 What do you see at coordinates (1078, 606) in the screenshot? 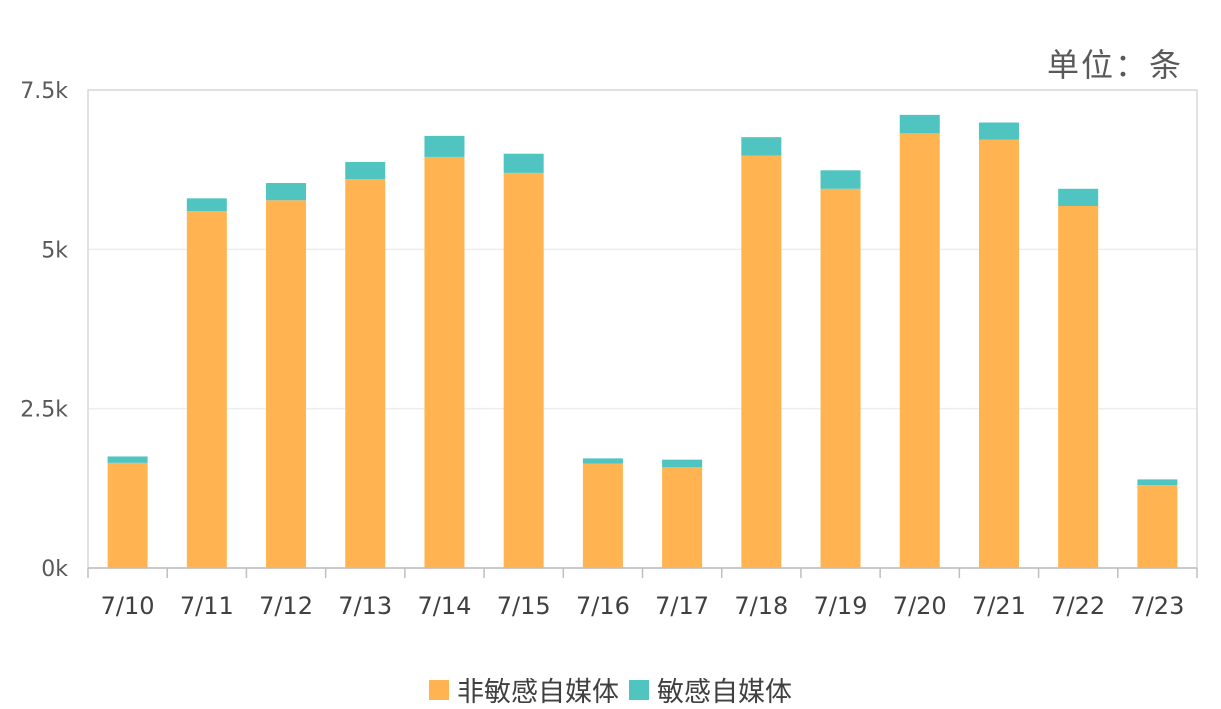
I see `x-tick-label: 7/22` at bounding box center [1078, 606].